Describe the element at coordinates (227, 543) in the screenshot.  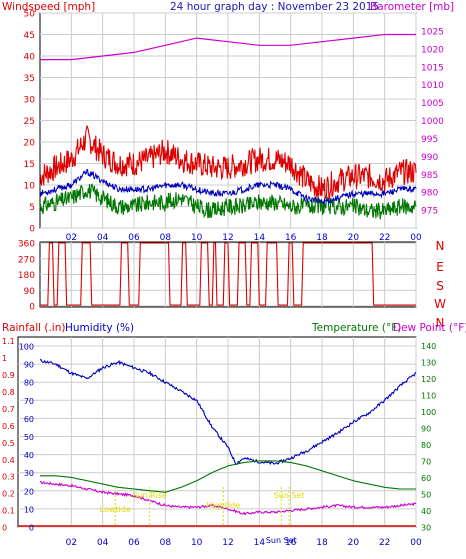
I see `time-tick-label: 12` at that location.